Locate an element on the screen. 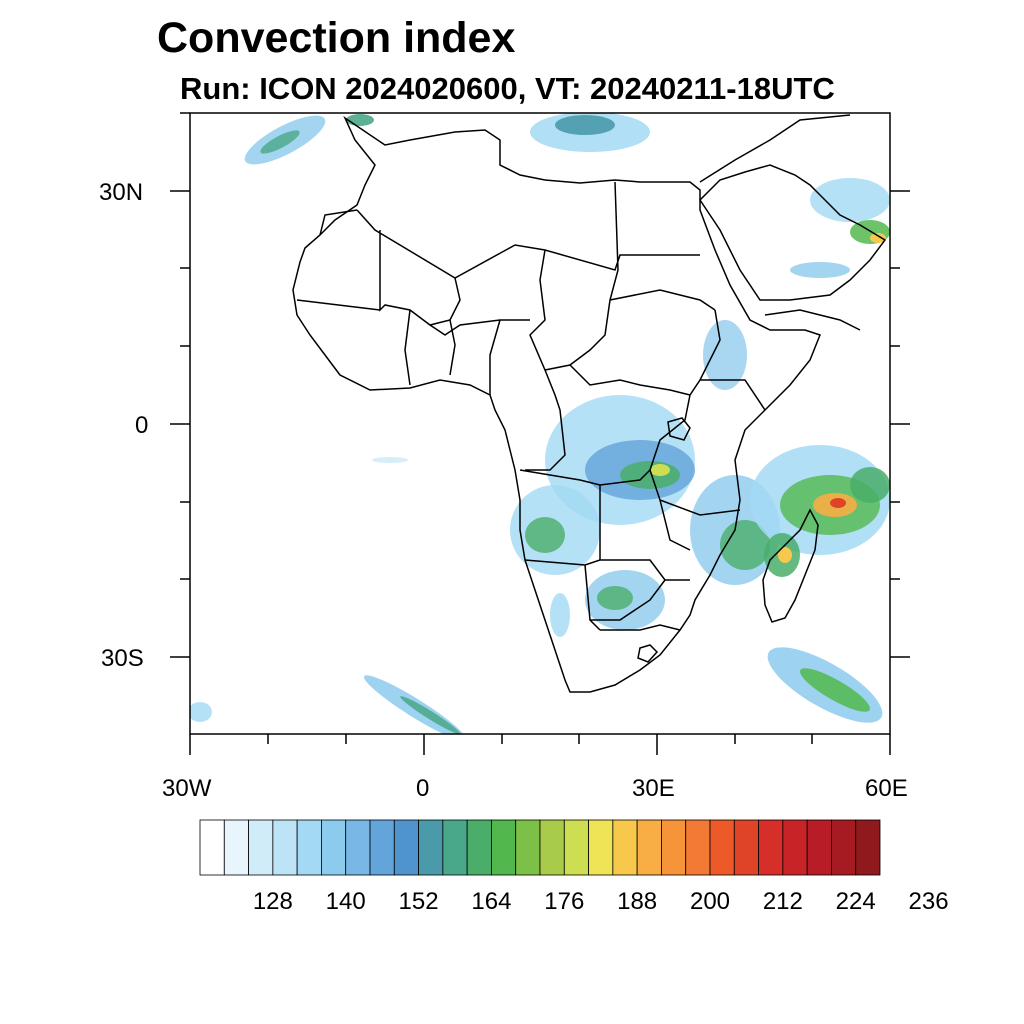 This screenshot has height=1024, width=1024. colorbar-tick-label: 236 is located at coordinates (928, 901).